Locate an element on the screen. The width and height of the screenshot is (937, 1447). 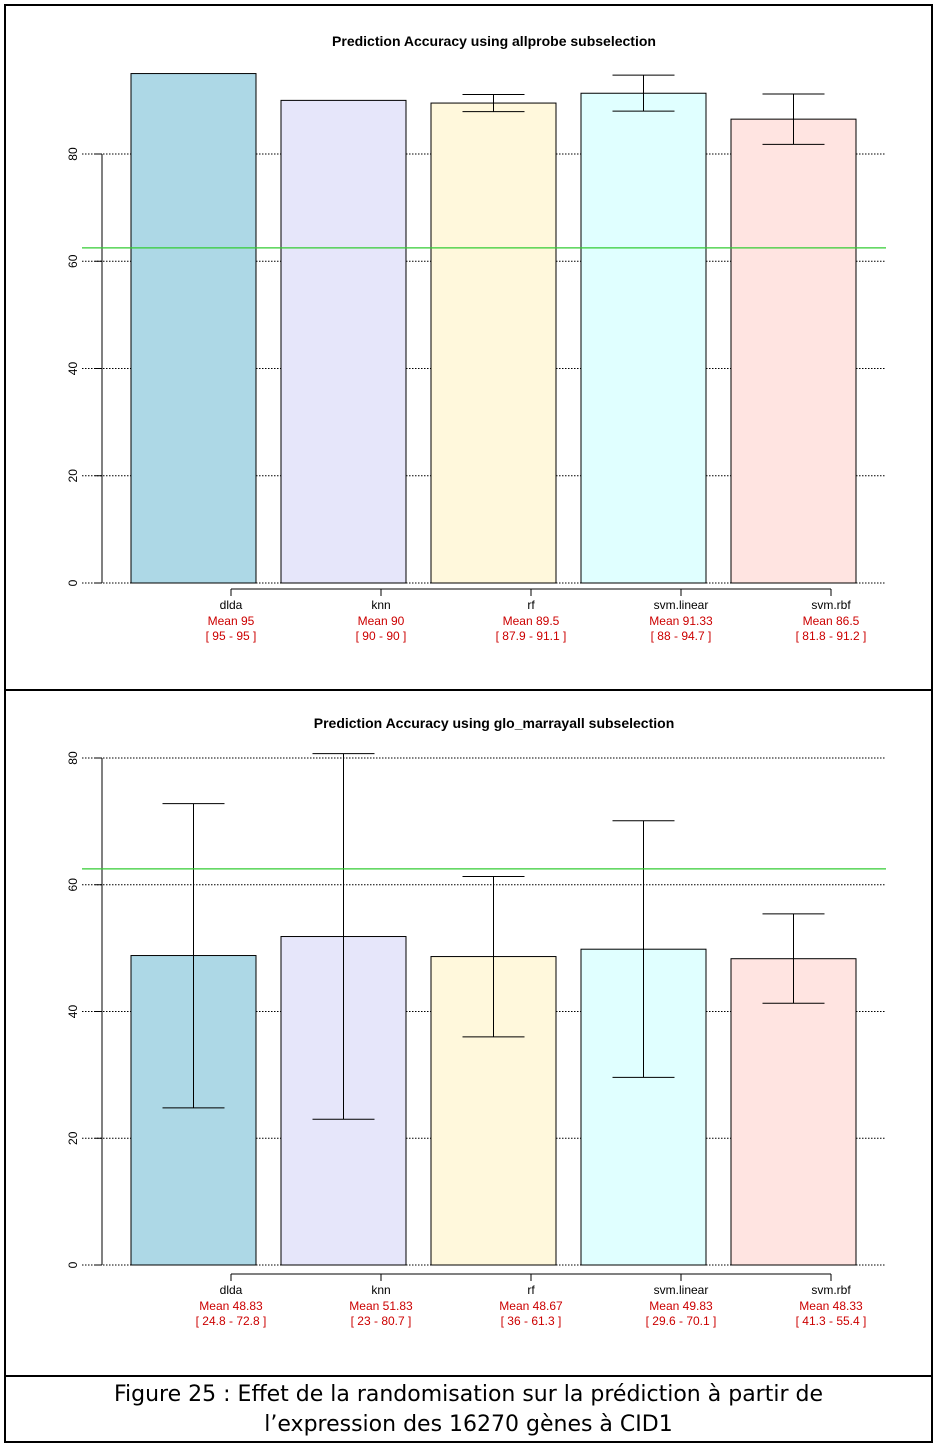
mean-label: Mean 48.83 is located at coordinates (231, 1306).